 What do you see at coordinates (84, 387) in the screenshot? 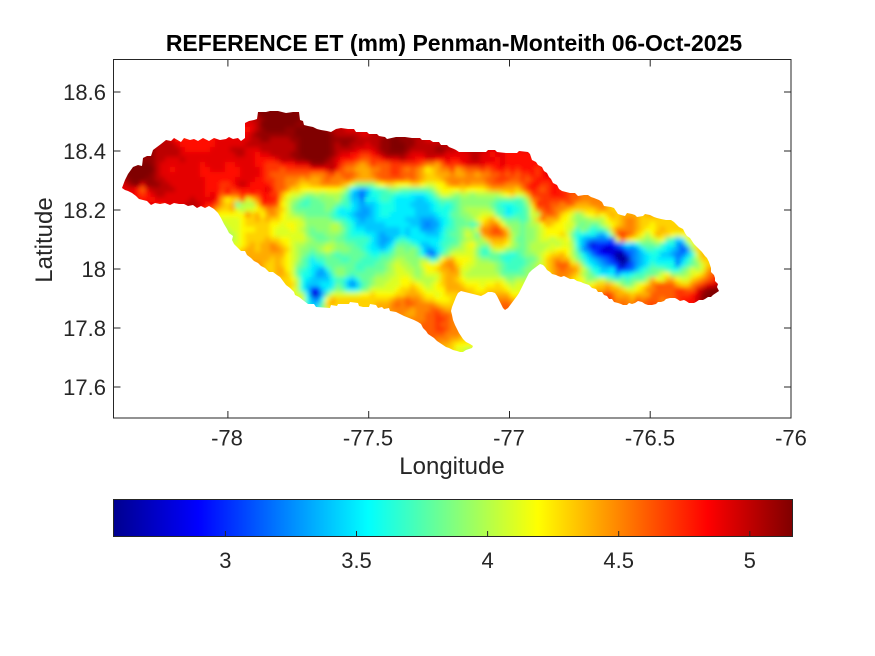
I see `svg-text: 17.6` at bounding box center [84, 387].